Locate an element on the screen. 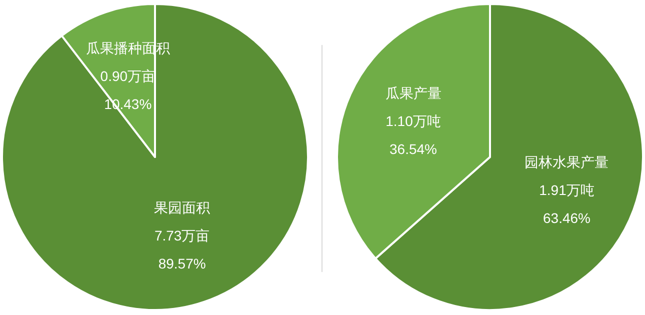 The width and height of the screenshot is (645, 315). slice-label: 园林水果产量 is located at coordinates (566, 162).